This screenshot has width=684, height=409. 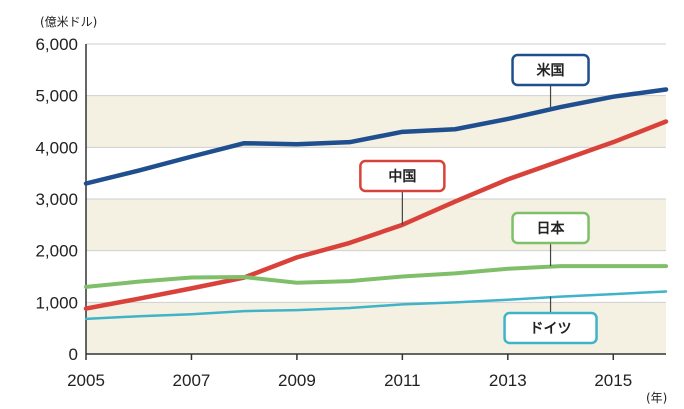 I want to click on y-tick-label: 4,000, so click(x=56, y=147).